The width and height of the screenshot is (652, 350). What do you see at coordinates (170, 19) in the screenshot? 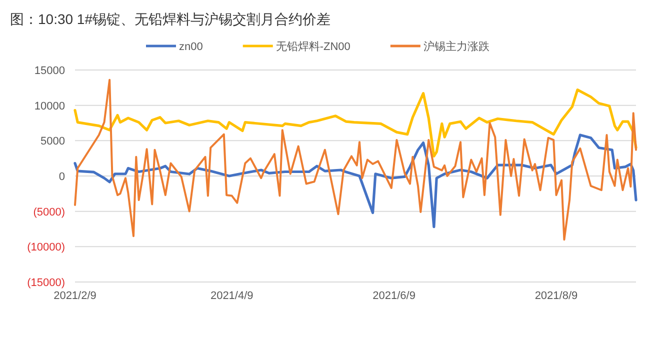
I see `title: 图：10:30 1#锡锭、无铅焊料与沪锡交割月合约价差` at bounding box center [170, 19].